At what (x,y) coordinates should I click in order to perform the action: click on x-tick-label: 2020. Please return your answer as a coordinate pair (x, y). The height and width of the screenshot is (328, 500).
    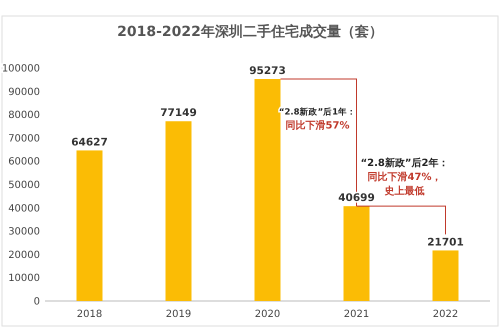
    Looking at the image, I should click on (267, 314).